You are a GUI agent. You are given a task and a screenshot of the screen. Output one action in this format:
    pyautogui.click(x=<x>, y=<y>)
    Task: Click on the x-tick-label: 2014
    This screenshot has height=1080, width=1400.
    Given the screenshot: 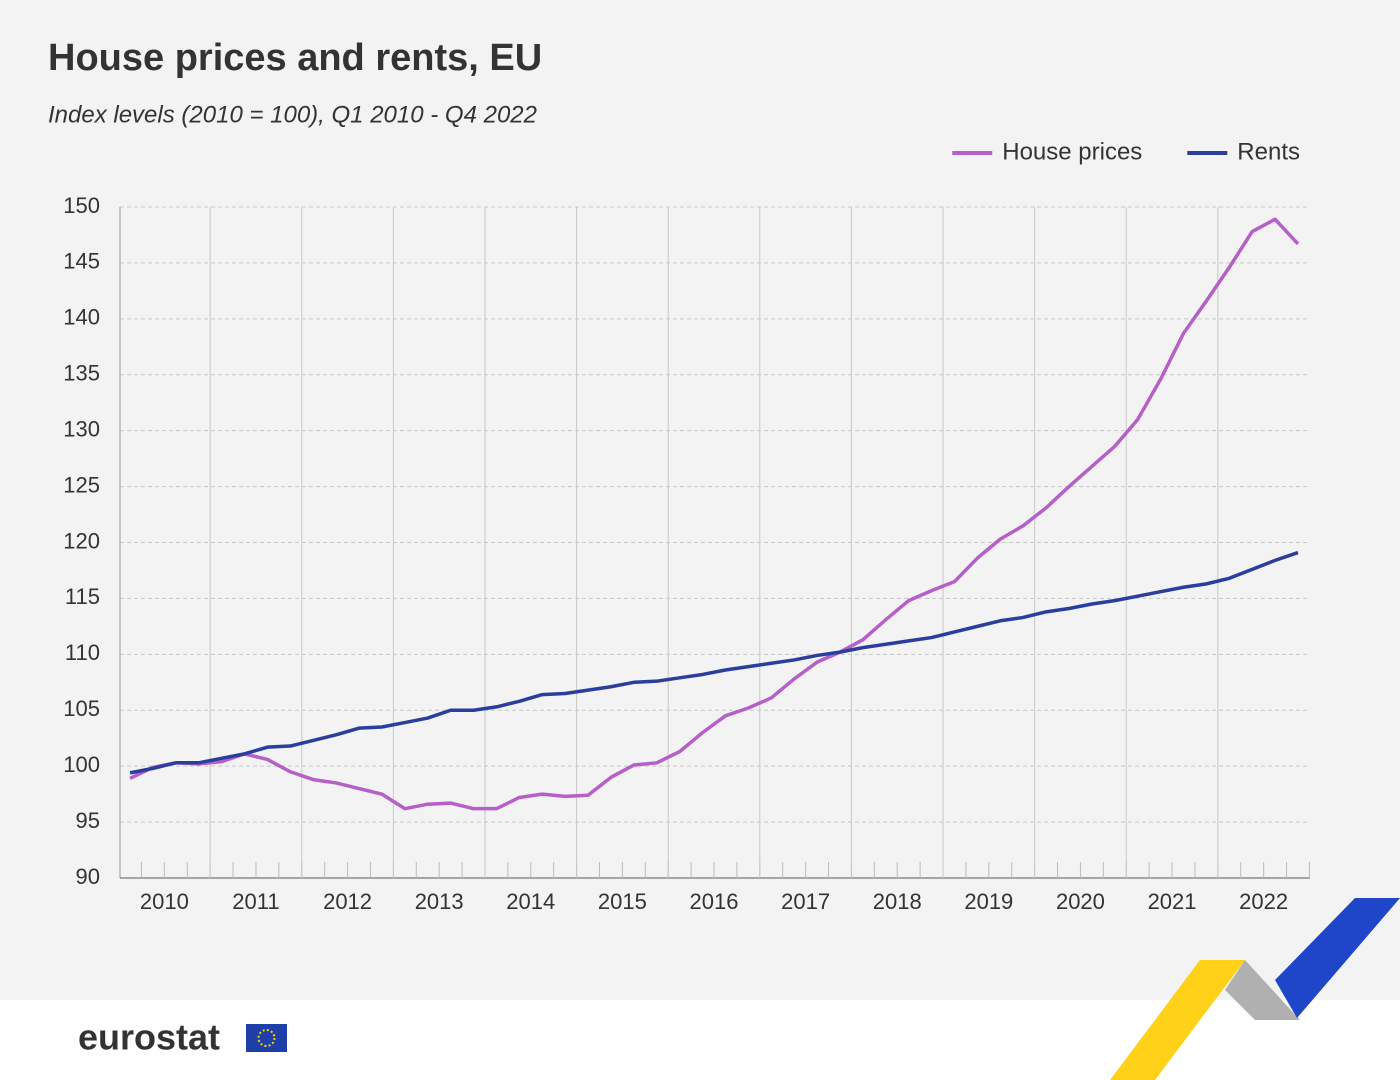 What is the action you would take?
    pyautogui.click(x=530, y=901)
    